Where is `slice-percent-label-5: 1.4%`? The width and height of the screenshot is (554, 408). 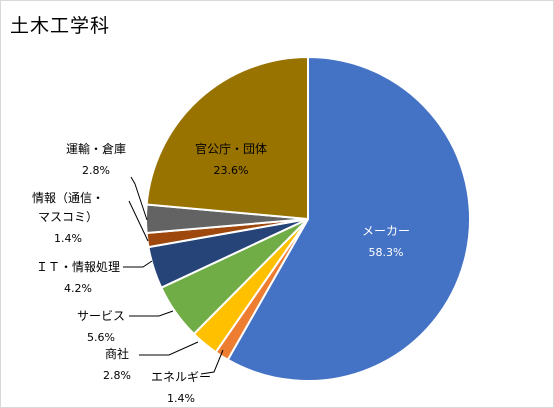
slice-percent-label-5: 1.4% is located at coordinates (68, 238).